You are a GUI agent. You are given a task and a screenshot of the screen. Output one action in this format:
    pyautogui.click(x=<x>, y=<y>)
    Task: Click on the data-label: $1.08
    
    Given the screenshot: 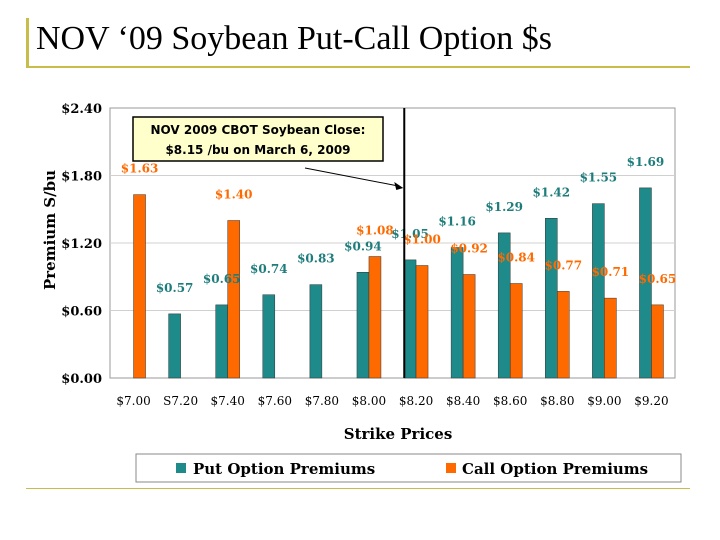 What is the action you would take?
    pyautogui.click(x=375, y=231)
    